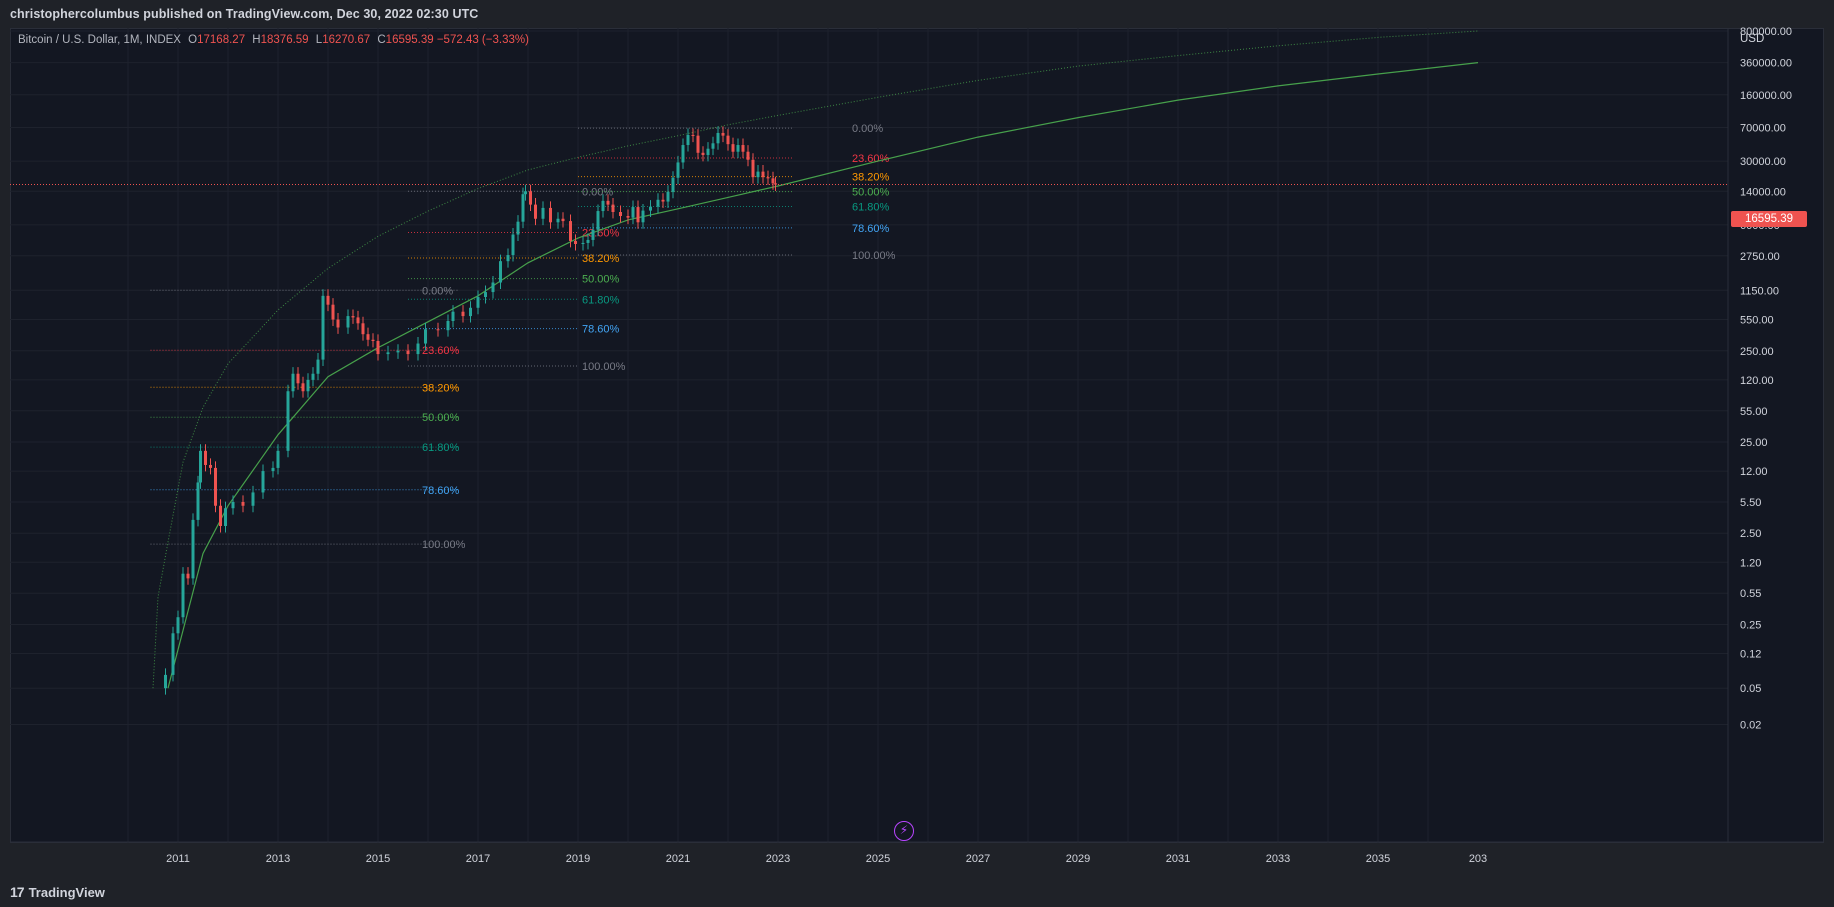  Describe the element at coordinates (409, 40) in the screenshot. I see `close-value: 16595.39` at that location.